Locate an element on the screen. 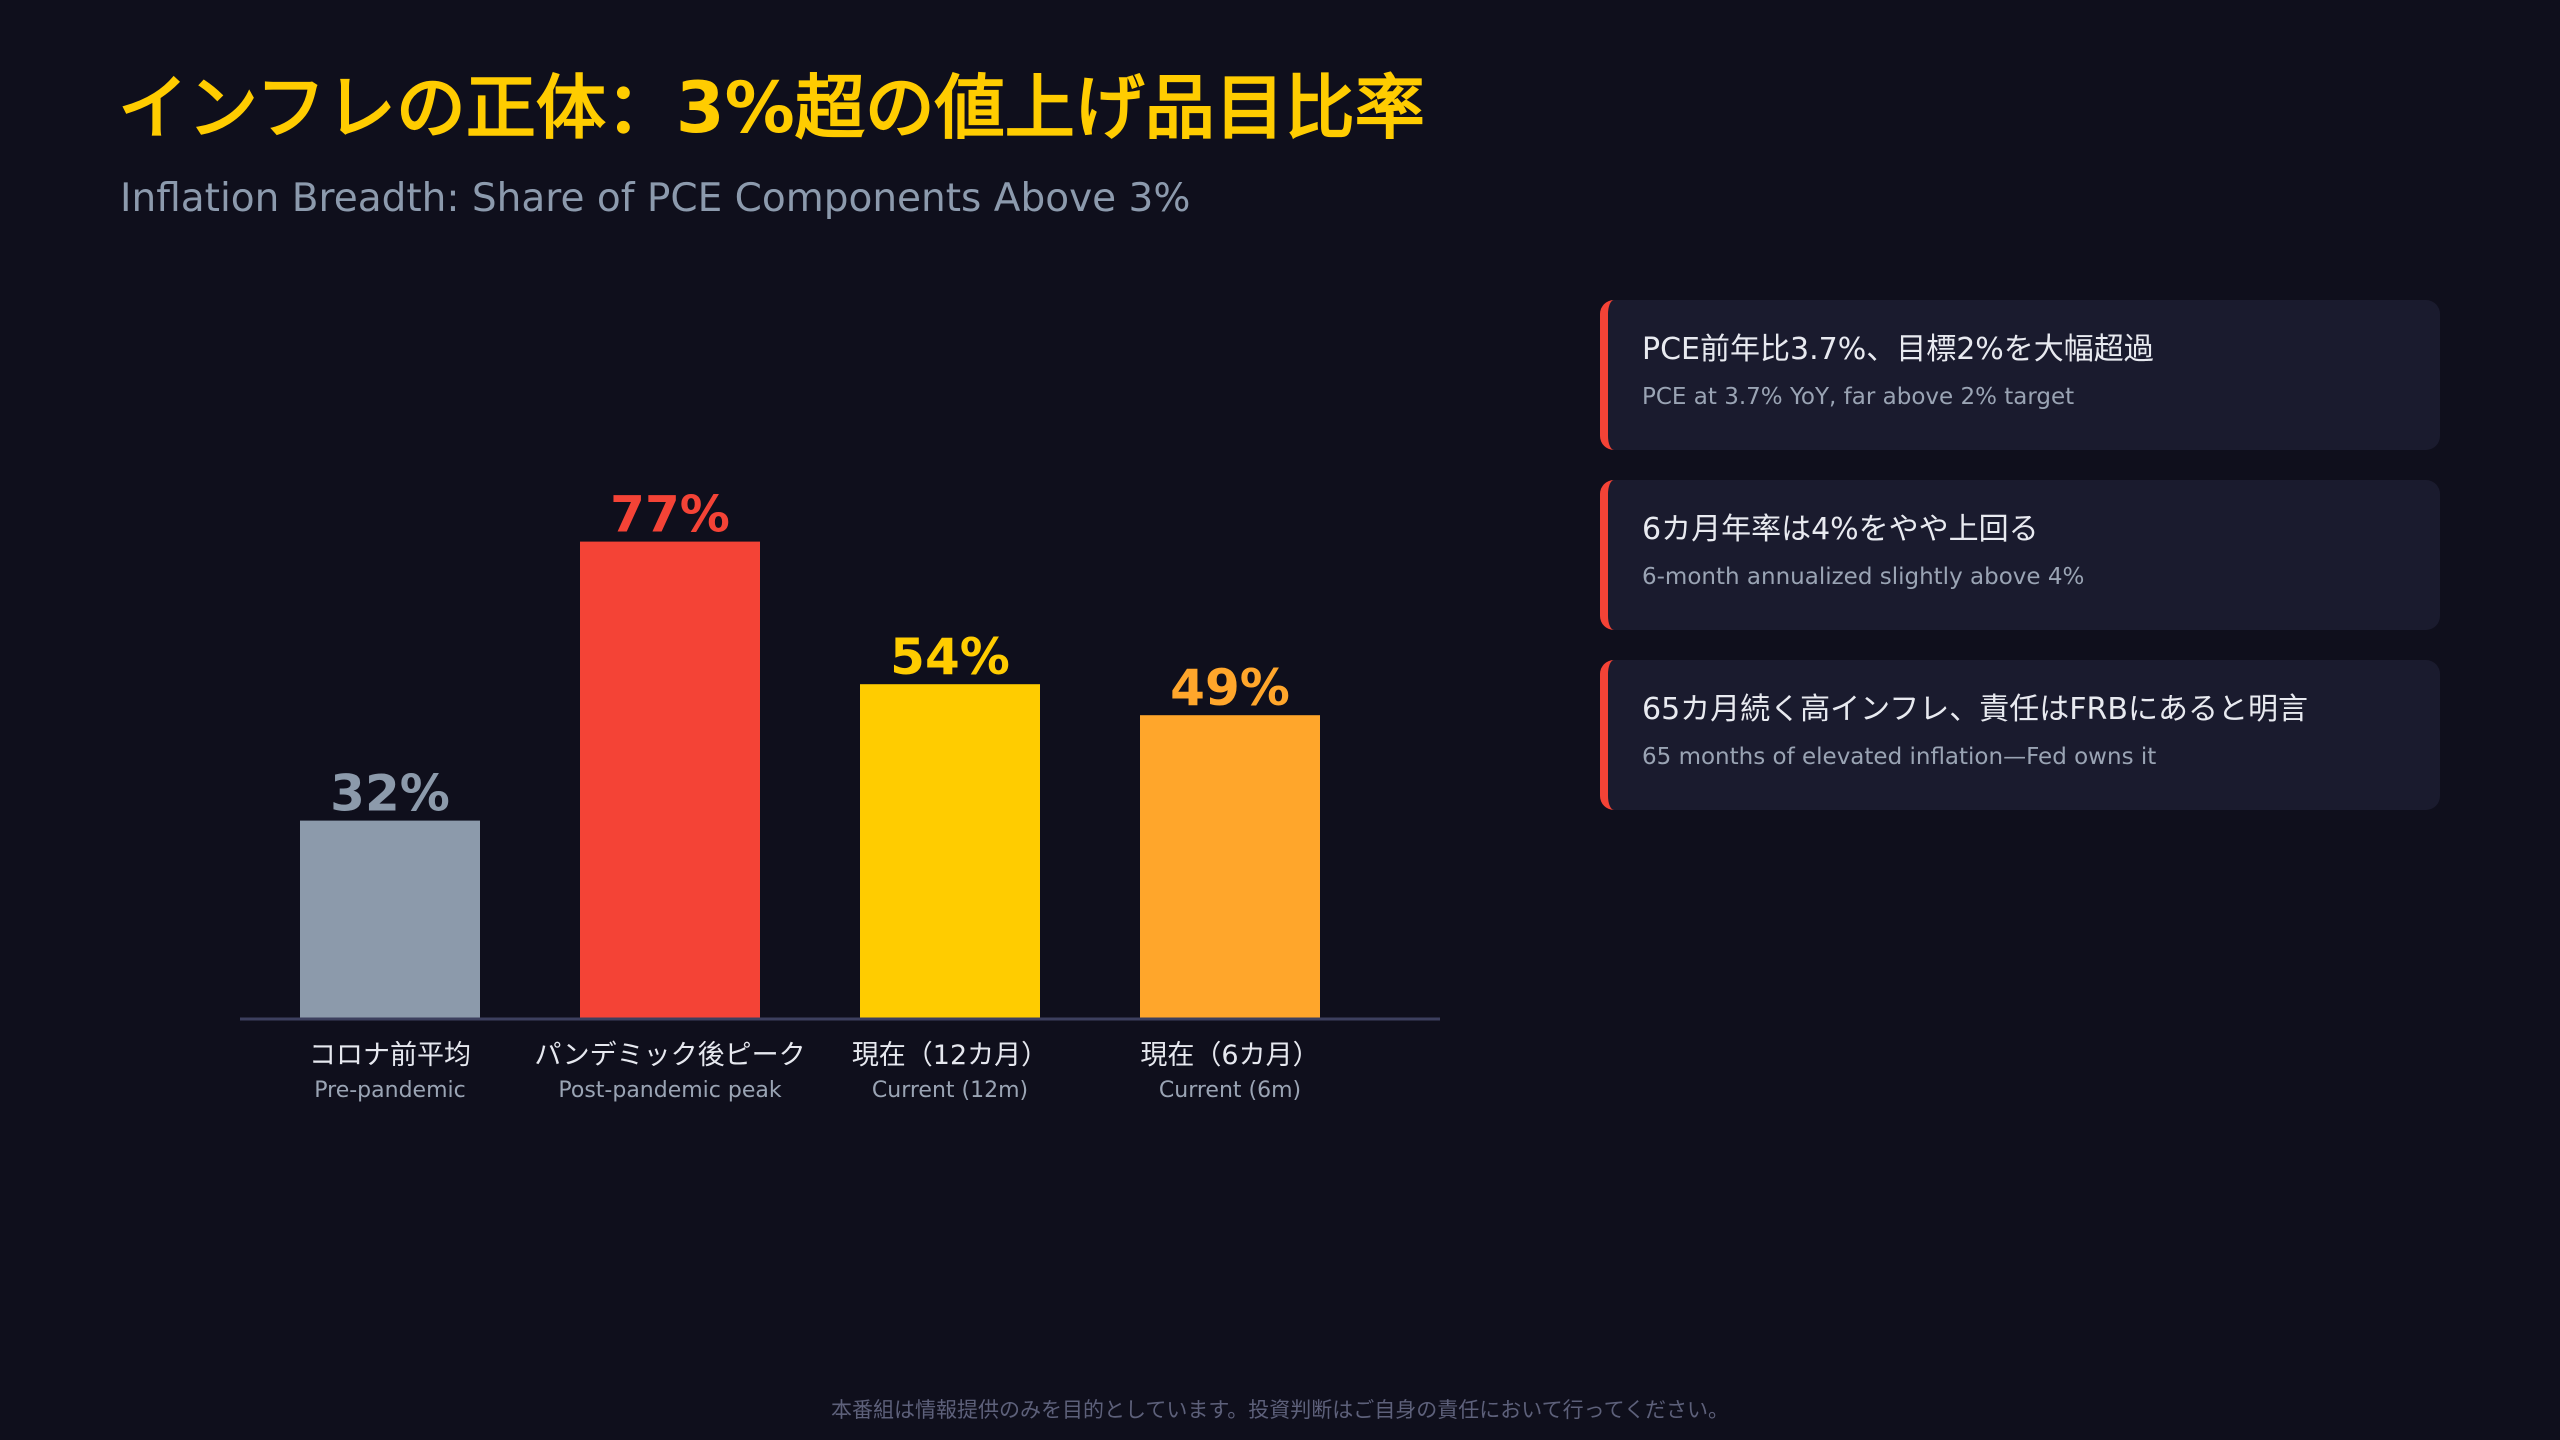  category-label-en: Current (12m) is located at coordinates (950, 1090).